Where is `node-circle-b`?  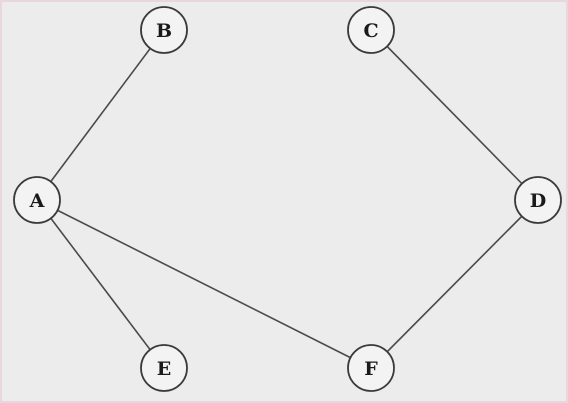 node-circle-b is located at coordinates (164, 30).